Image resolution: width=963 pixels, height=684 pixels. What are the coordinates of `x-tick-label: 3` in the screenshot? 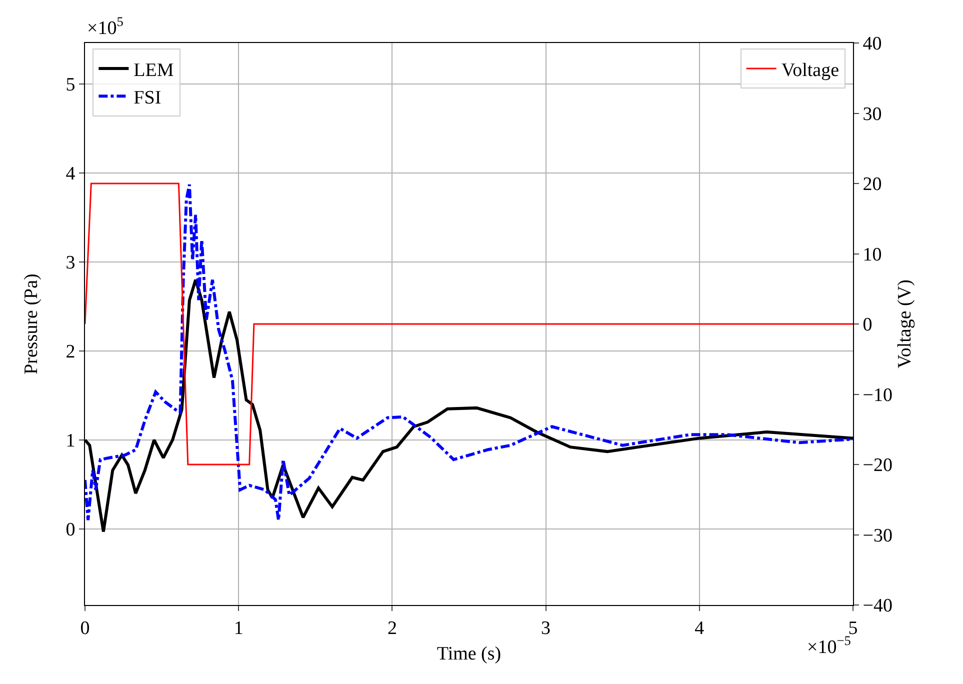 It's located at (546, 628).